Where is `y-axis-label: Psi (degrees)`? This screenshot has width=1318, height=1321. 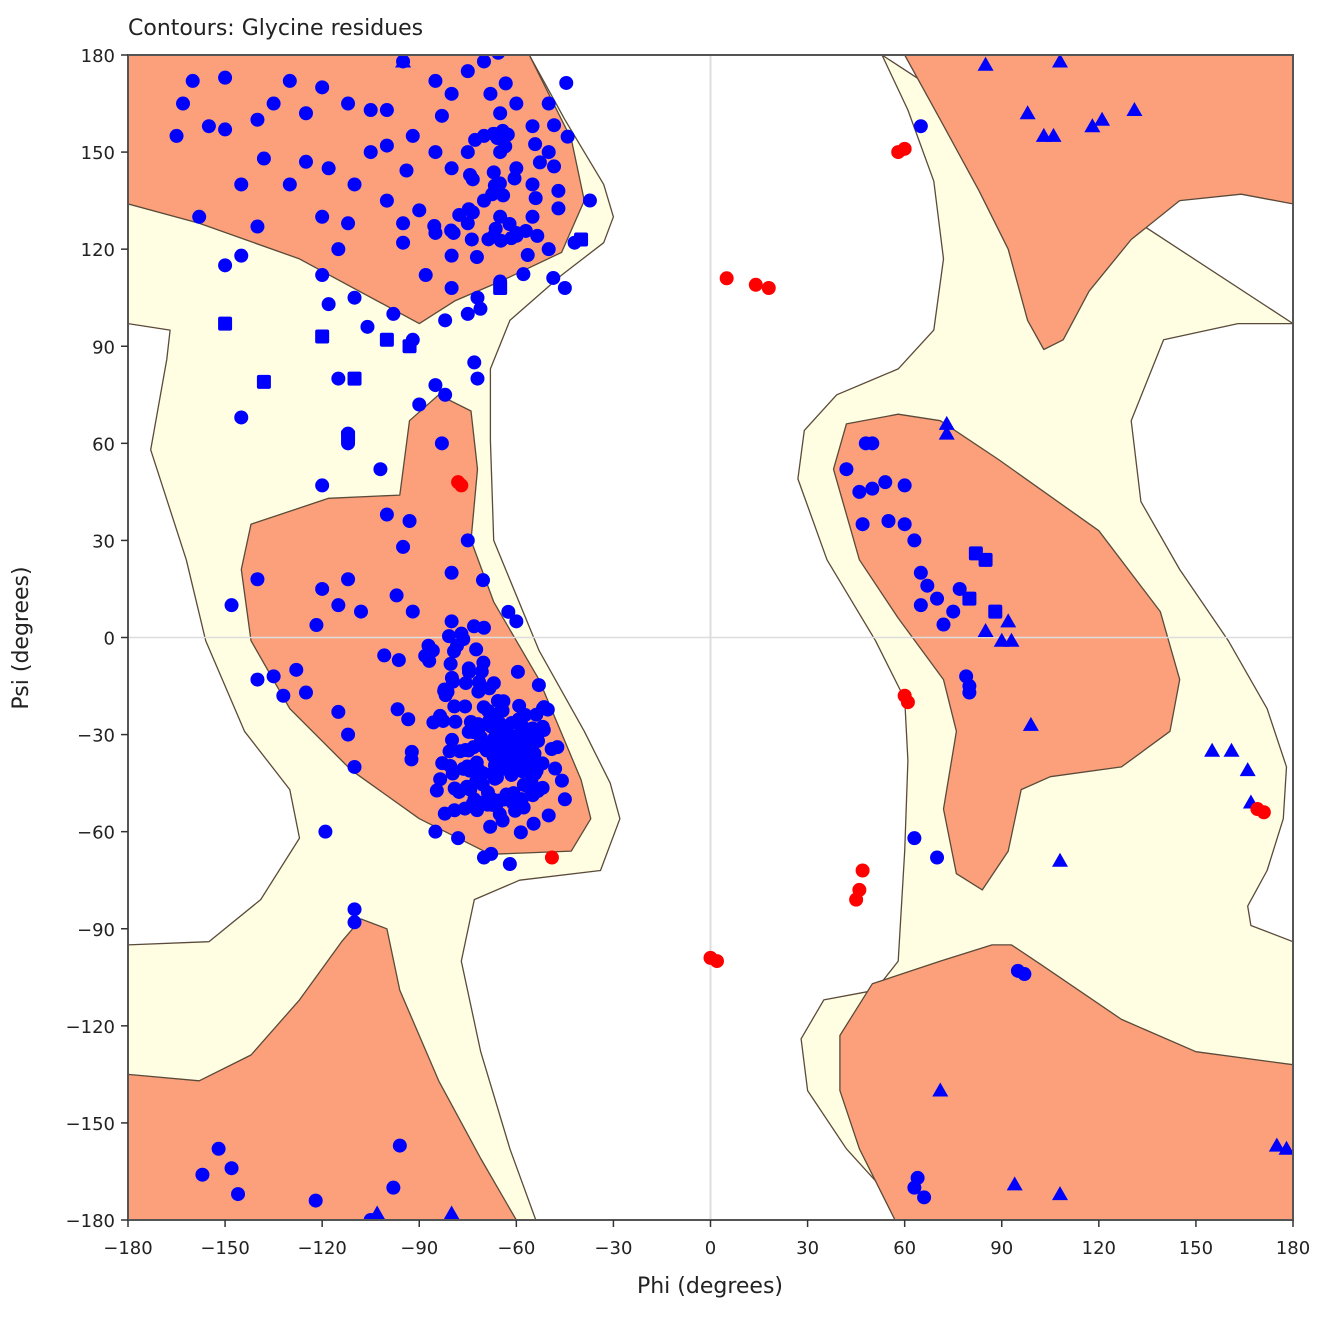 y-axis-label: Psi (degrees) is located at coordinates (21, 637).